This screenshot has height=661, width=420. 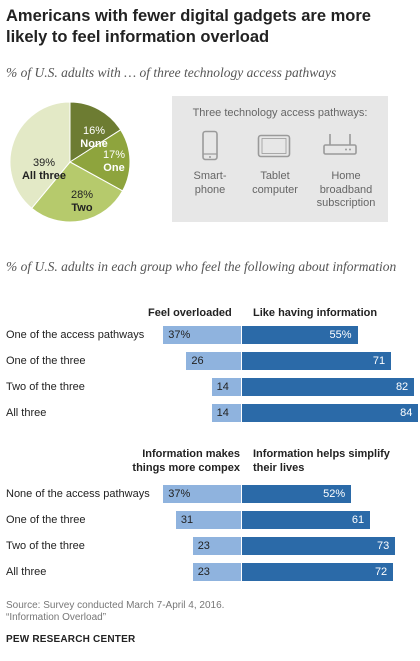 What do you see at coordinates (190, 313) in the screenshot?
I see `col-head-feel-overloaded: Feel overloaded` at bounding box center [190, 313].